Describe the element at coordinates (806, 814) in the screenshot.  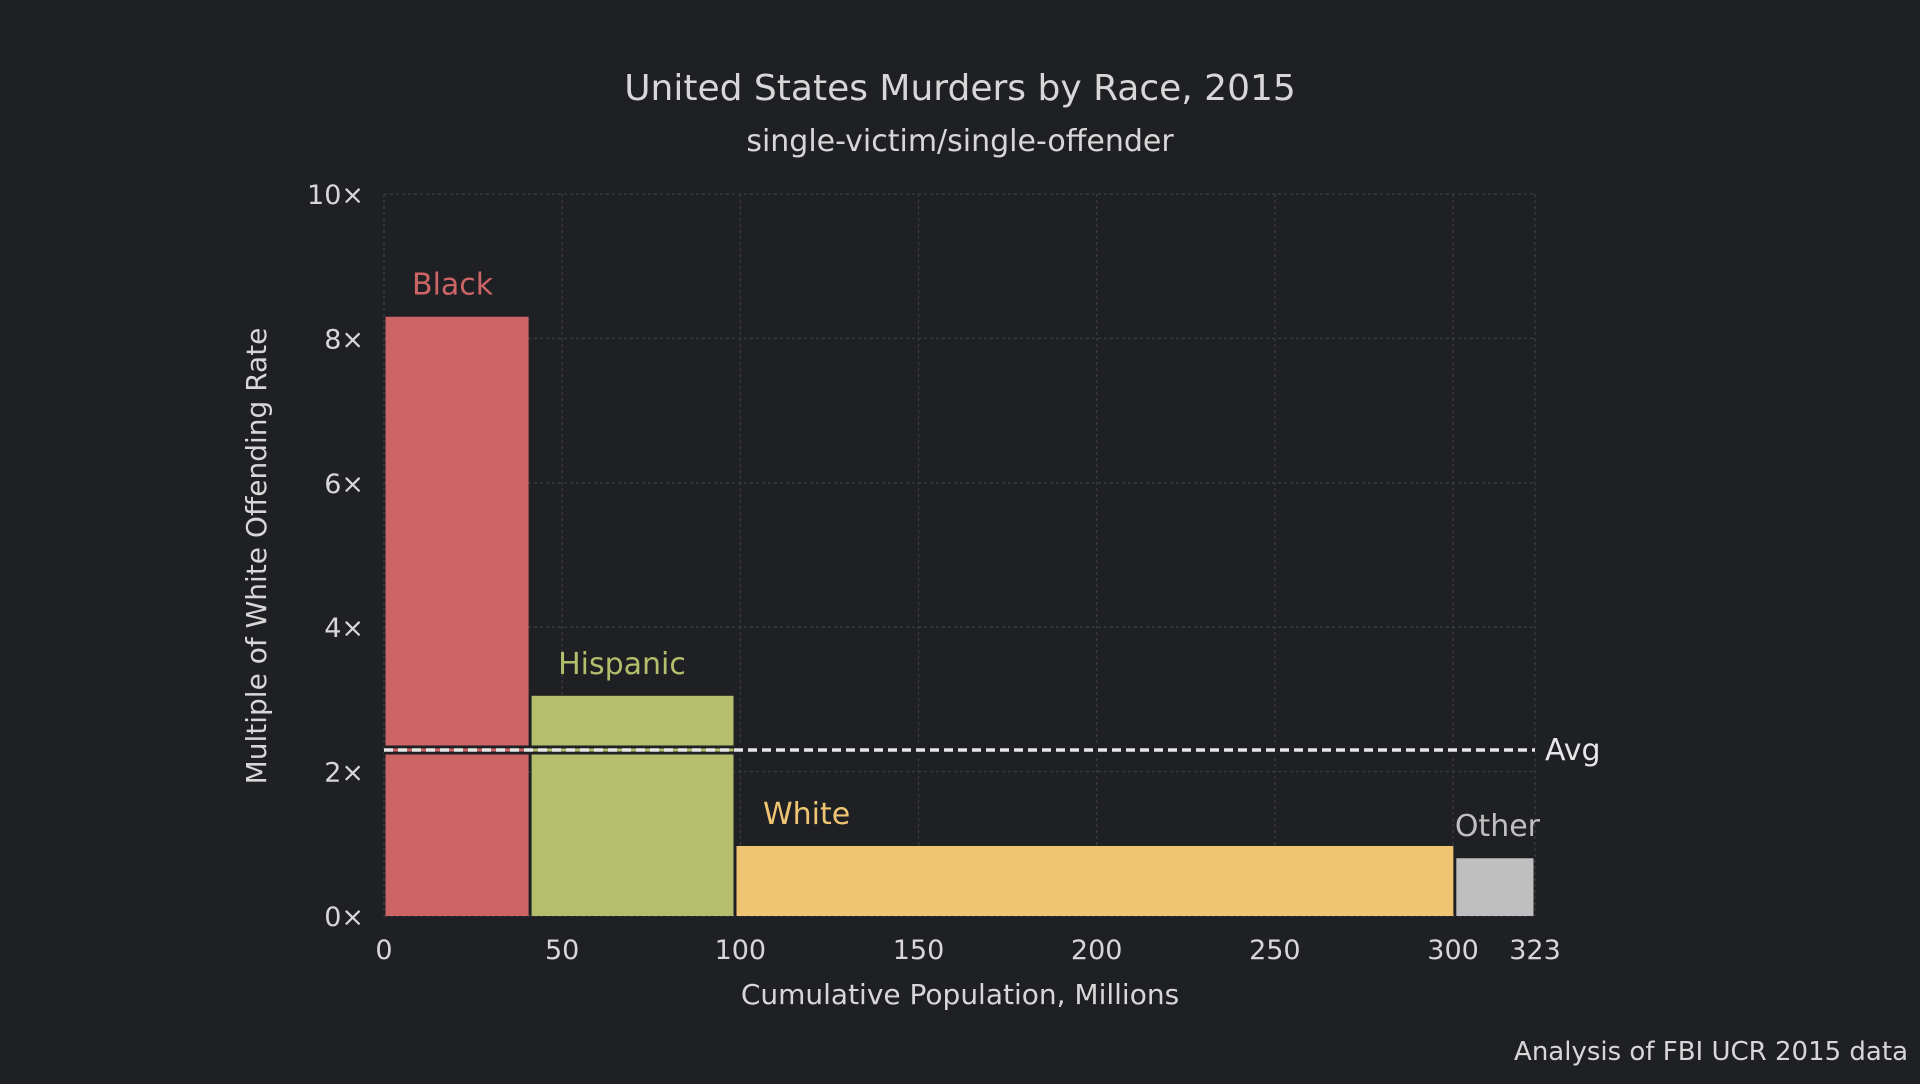
I see `bar-label-white: White` at that location.